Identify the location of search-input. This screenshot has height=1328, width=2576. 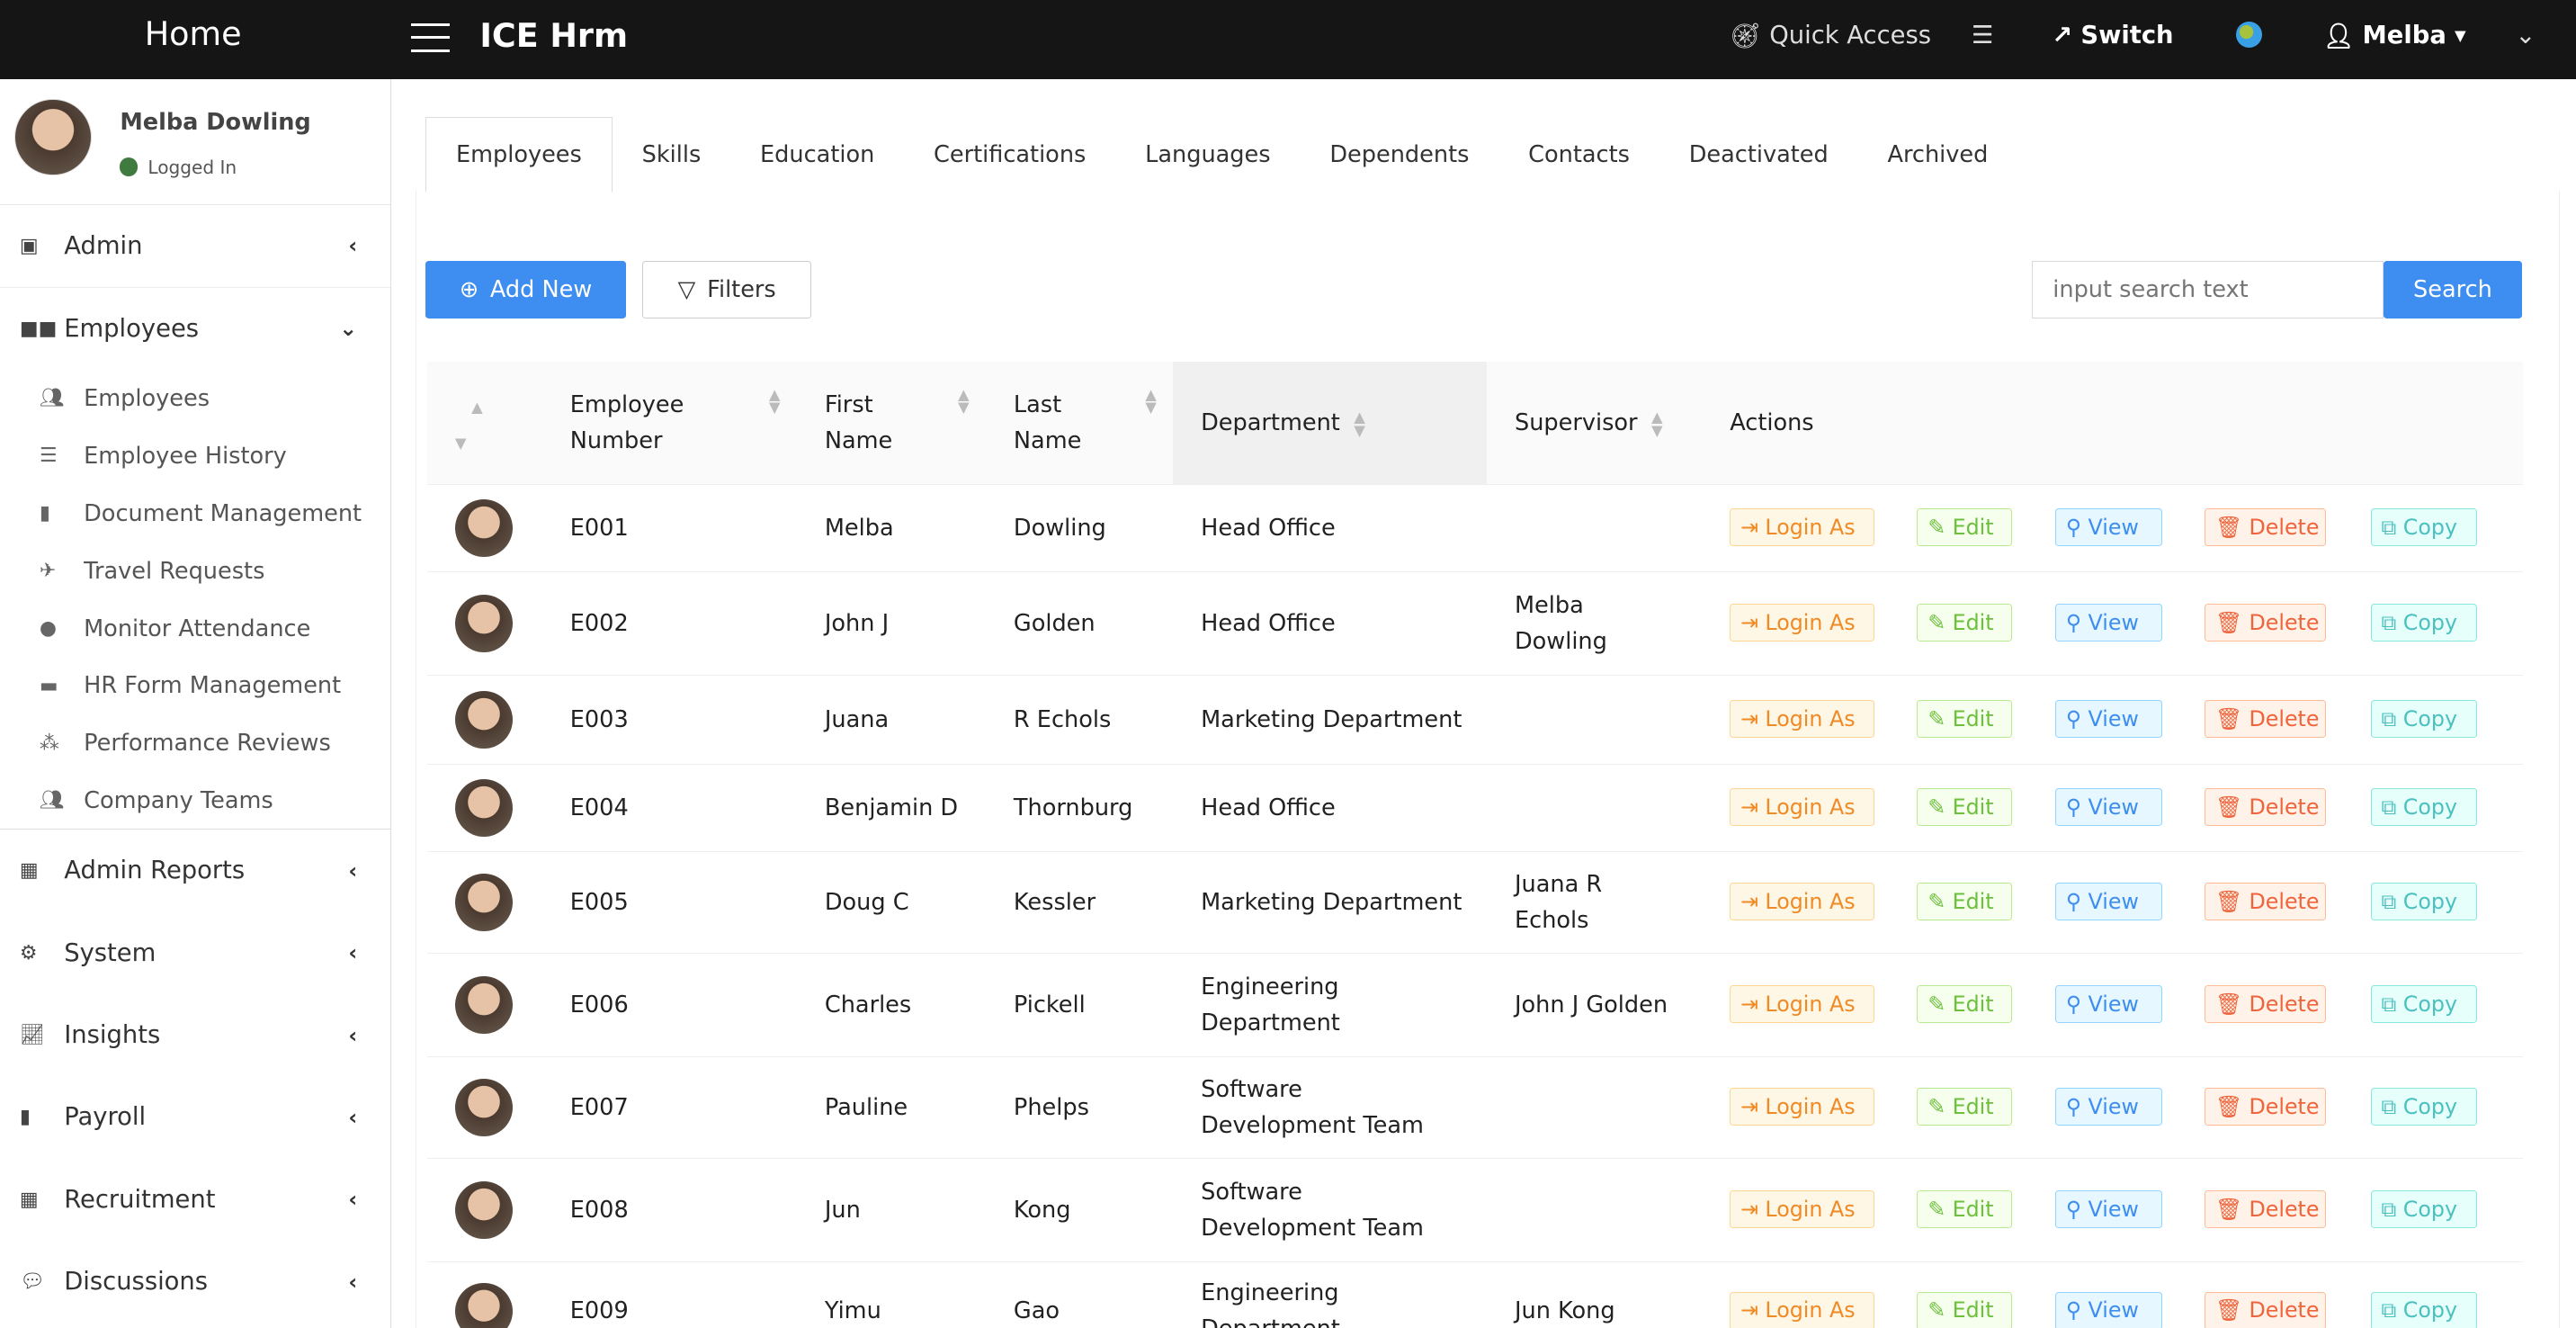
(2208, 290).